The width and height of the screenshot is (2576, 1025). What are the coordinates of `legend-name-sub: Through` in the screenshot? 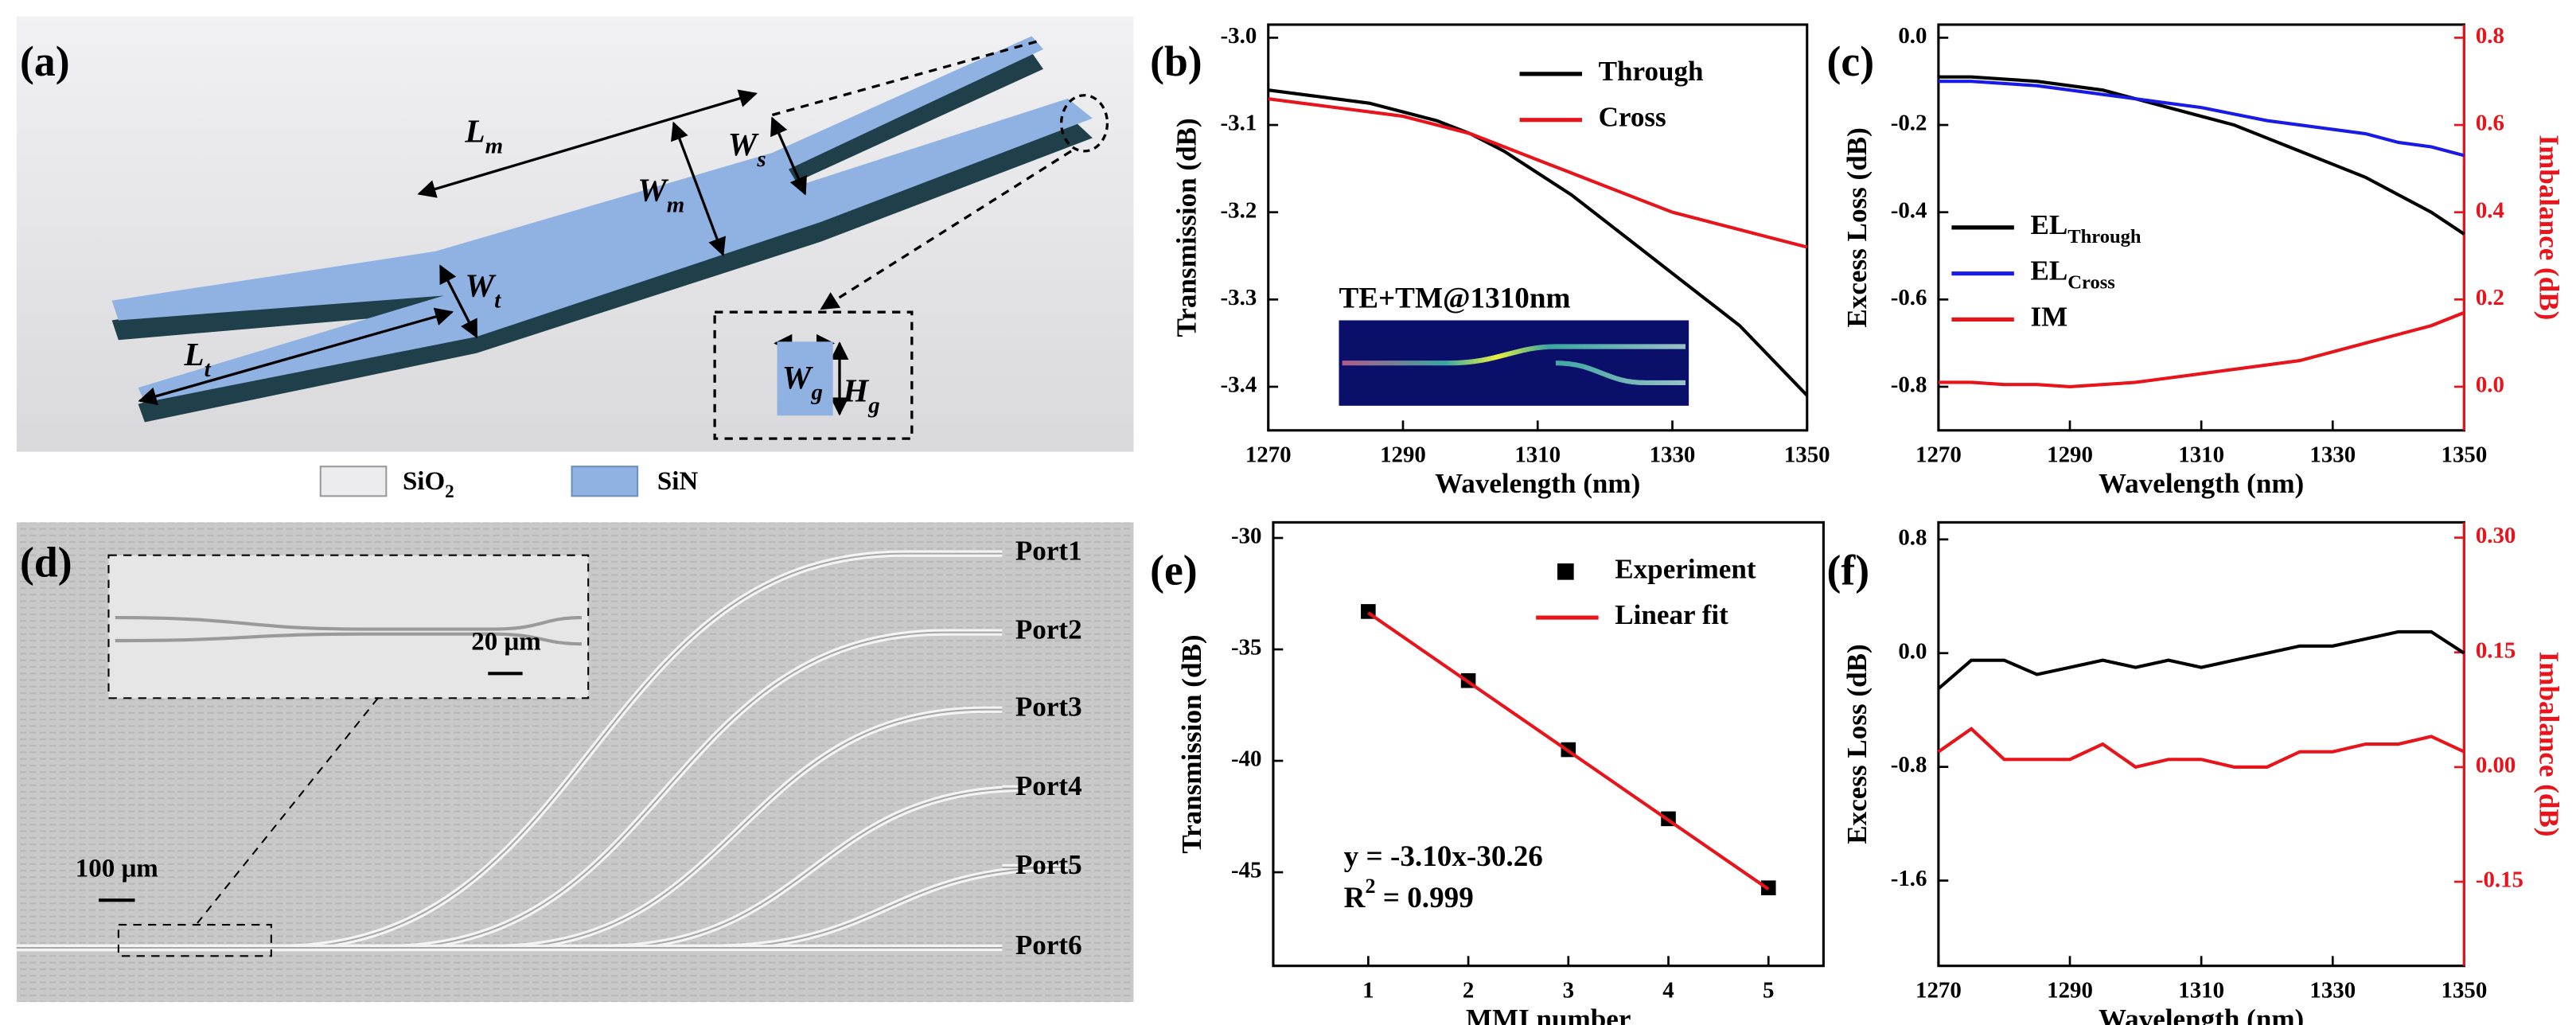 It's located at (2104, 237).